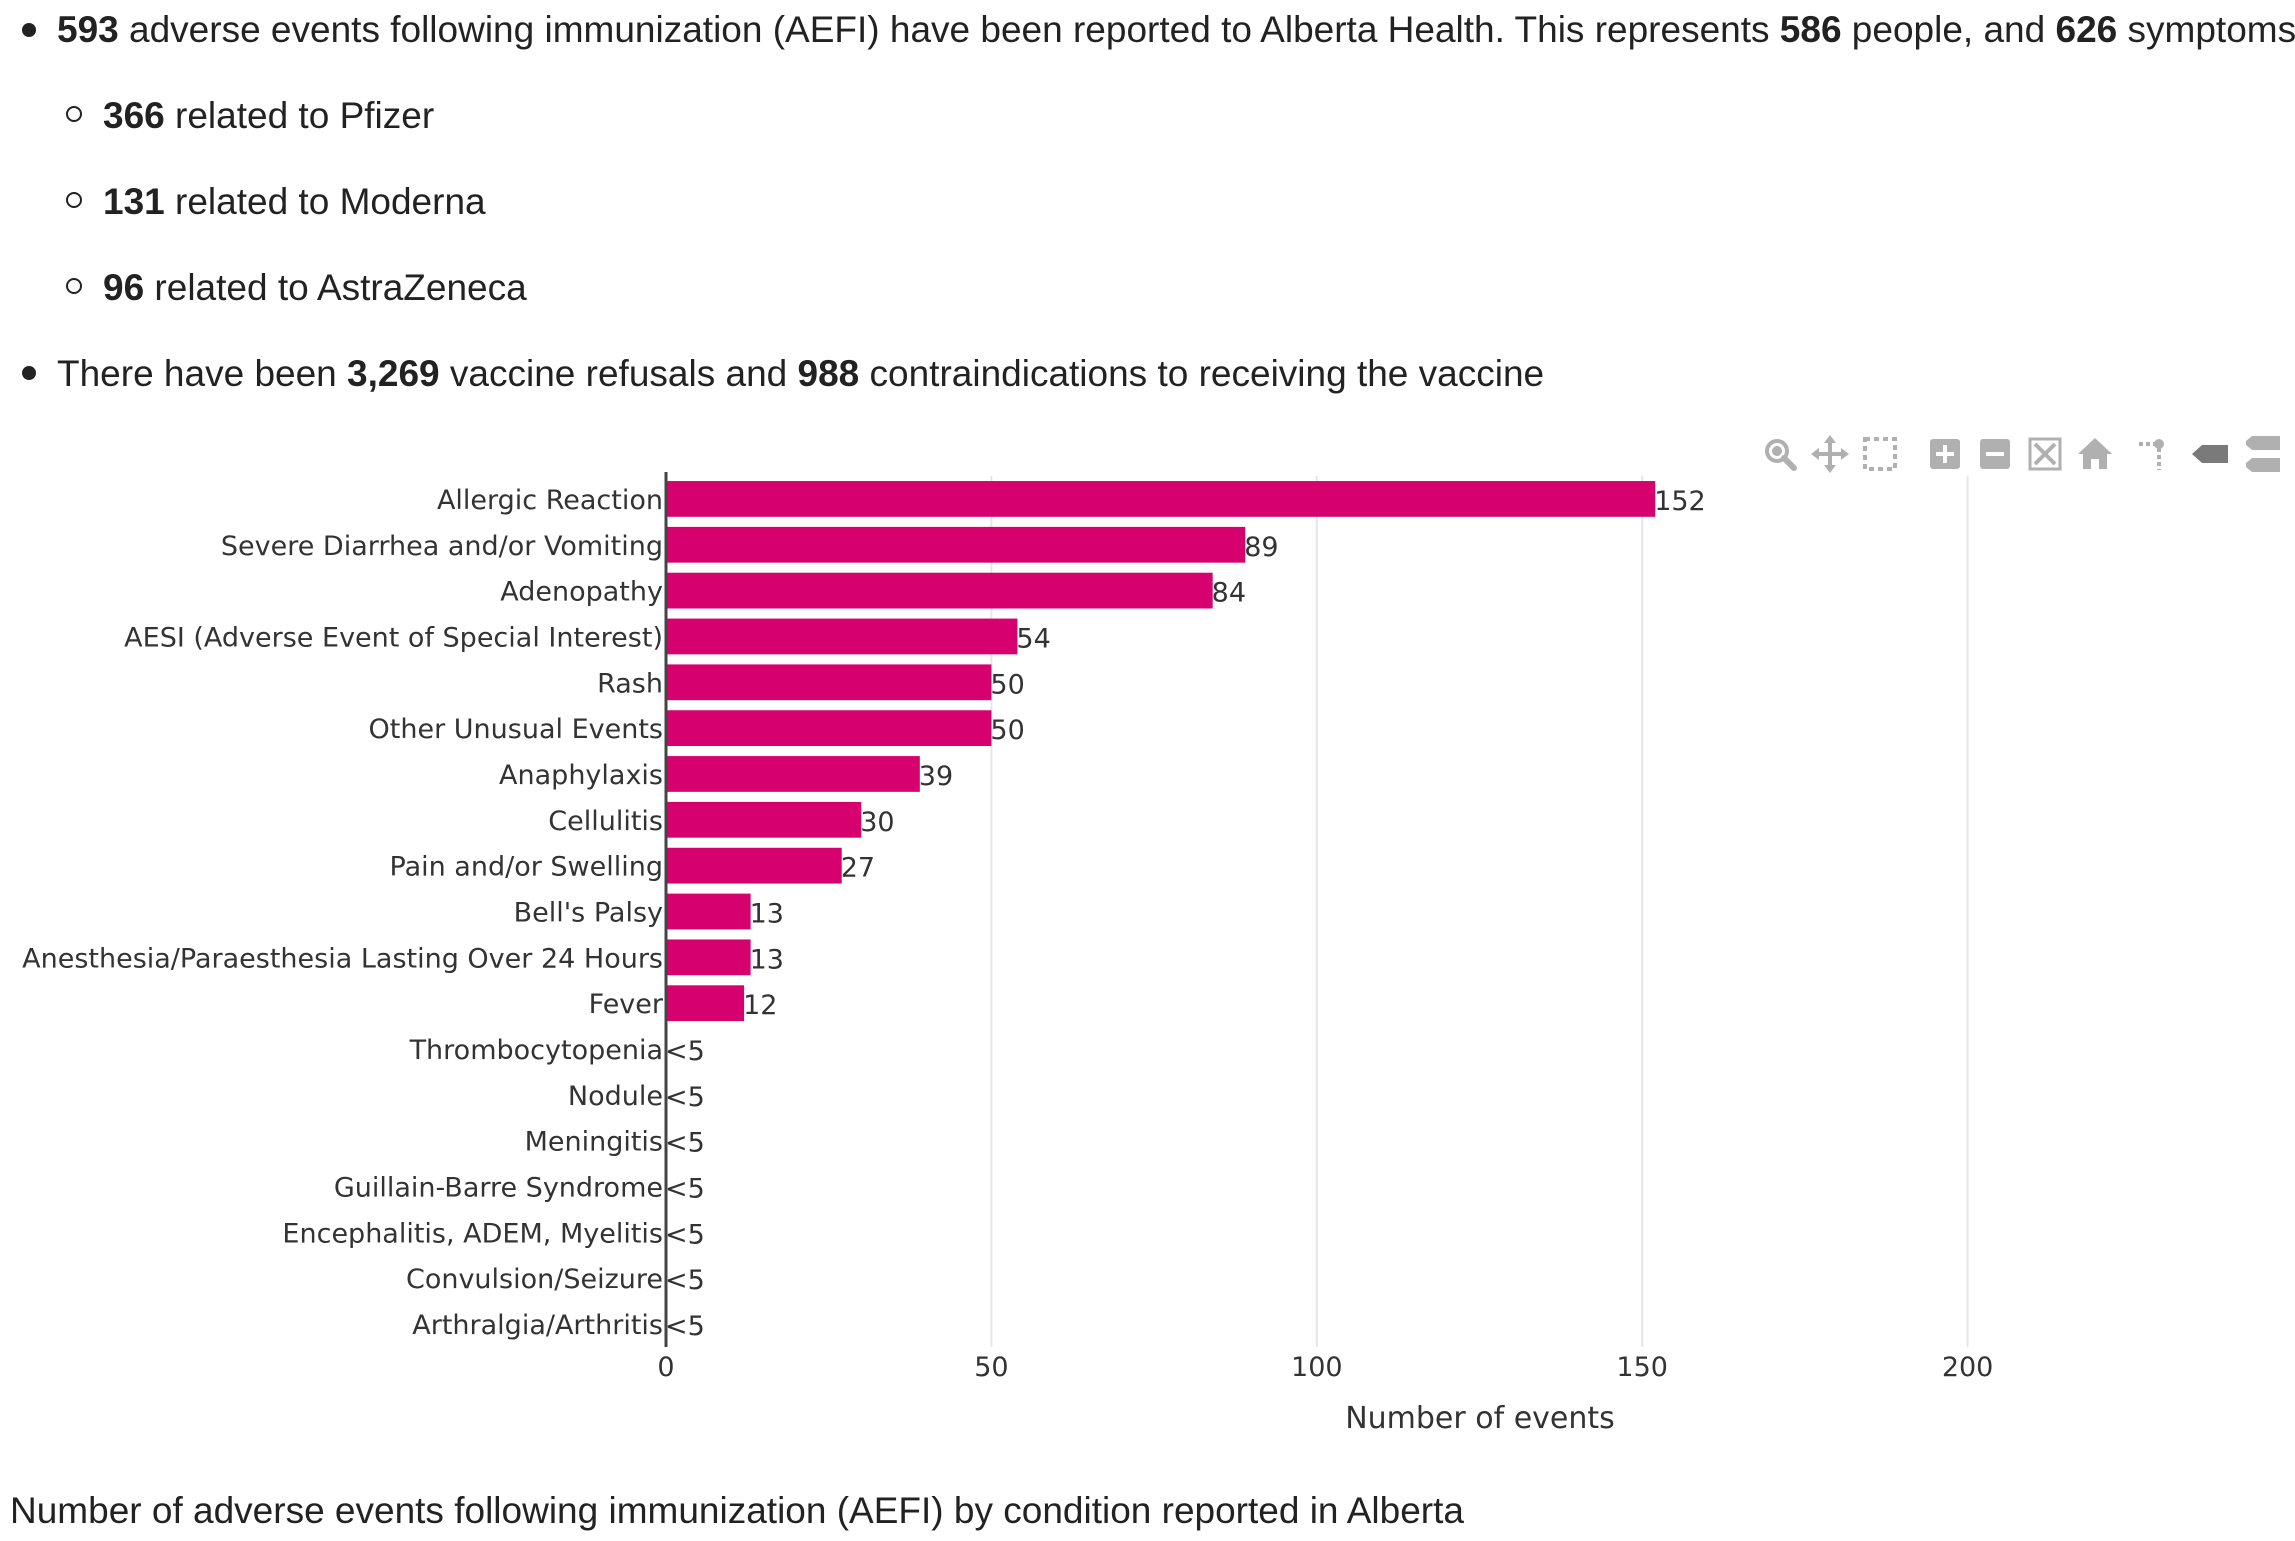 The width and height of the screenshot is (2295, 1541). What do you see at coordinates (1642, 1367) in the screenshot?
I see `x-tick-label: 150` at bounding box center [1642, 1367].